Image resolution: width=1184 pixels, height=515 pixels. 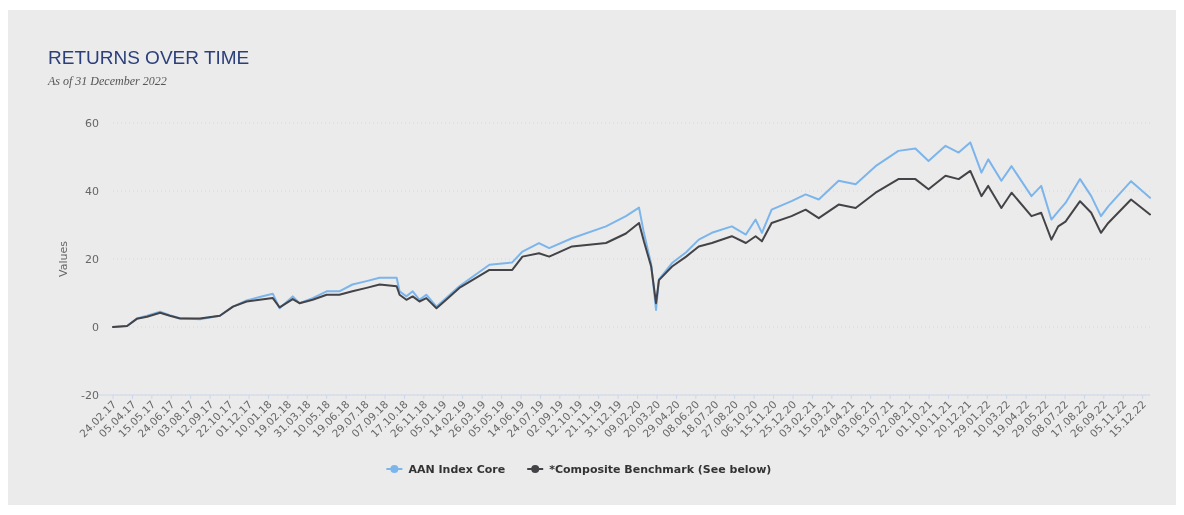 I want to click on y-tick-label: 20, so click(x=92, y=259).